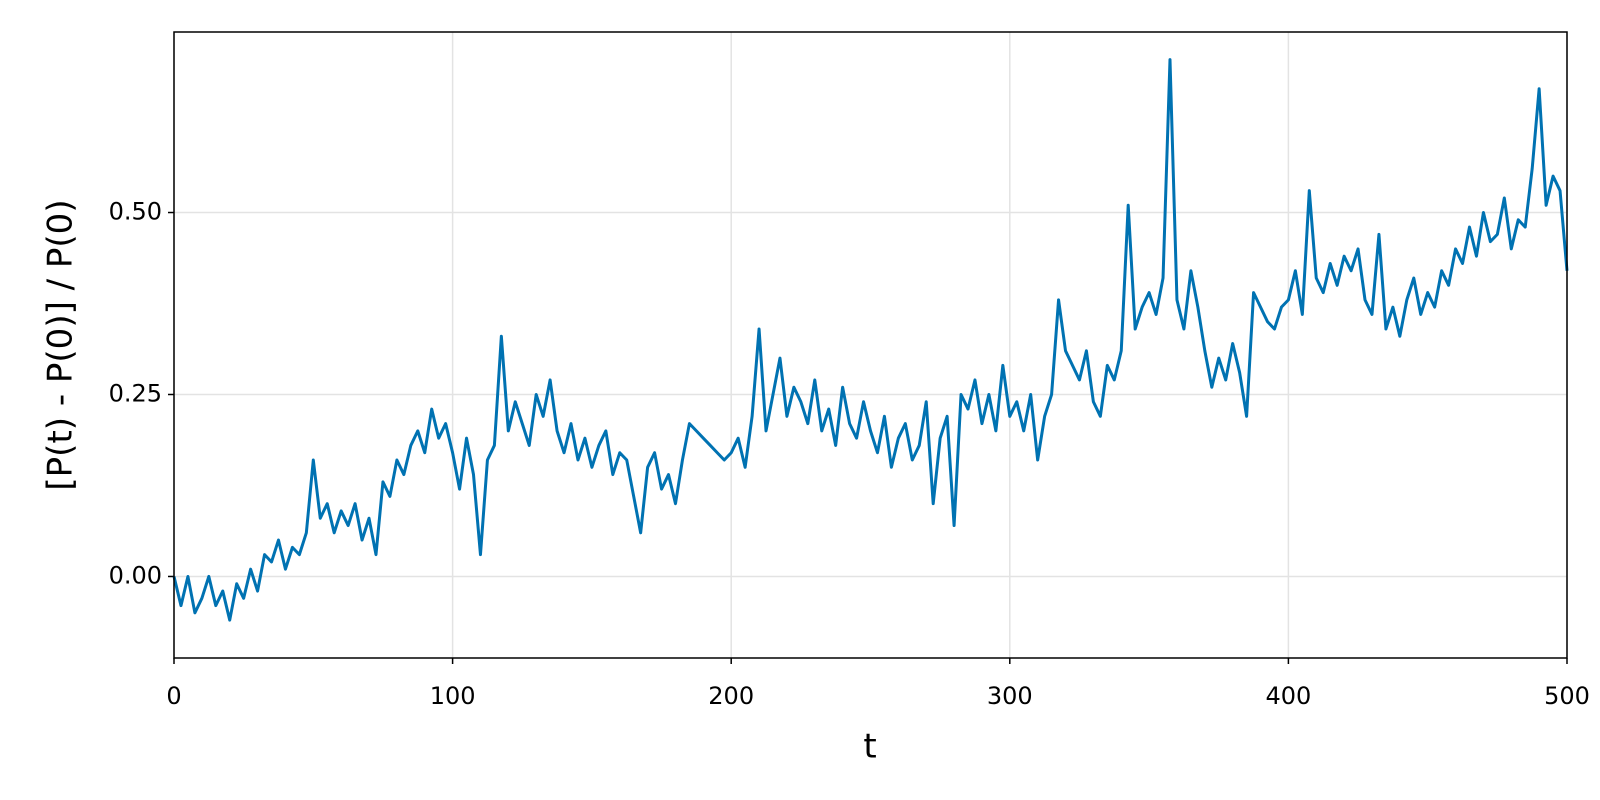  Describe the element at coordinates (731, 696) in the screenshot. I see `x-tick-label: 200` at that location.